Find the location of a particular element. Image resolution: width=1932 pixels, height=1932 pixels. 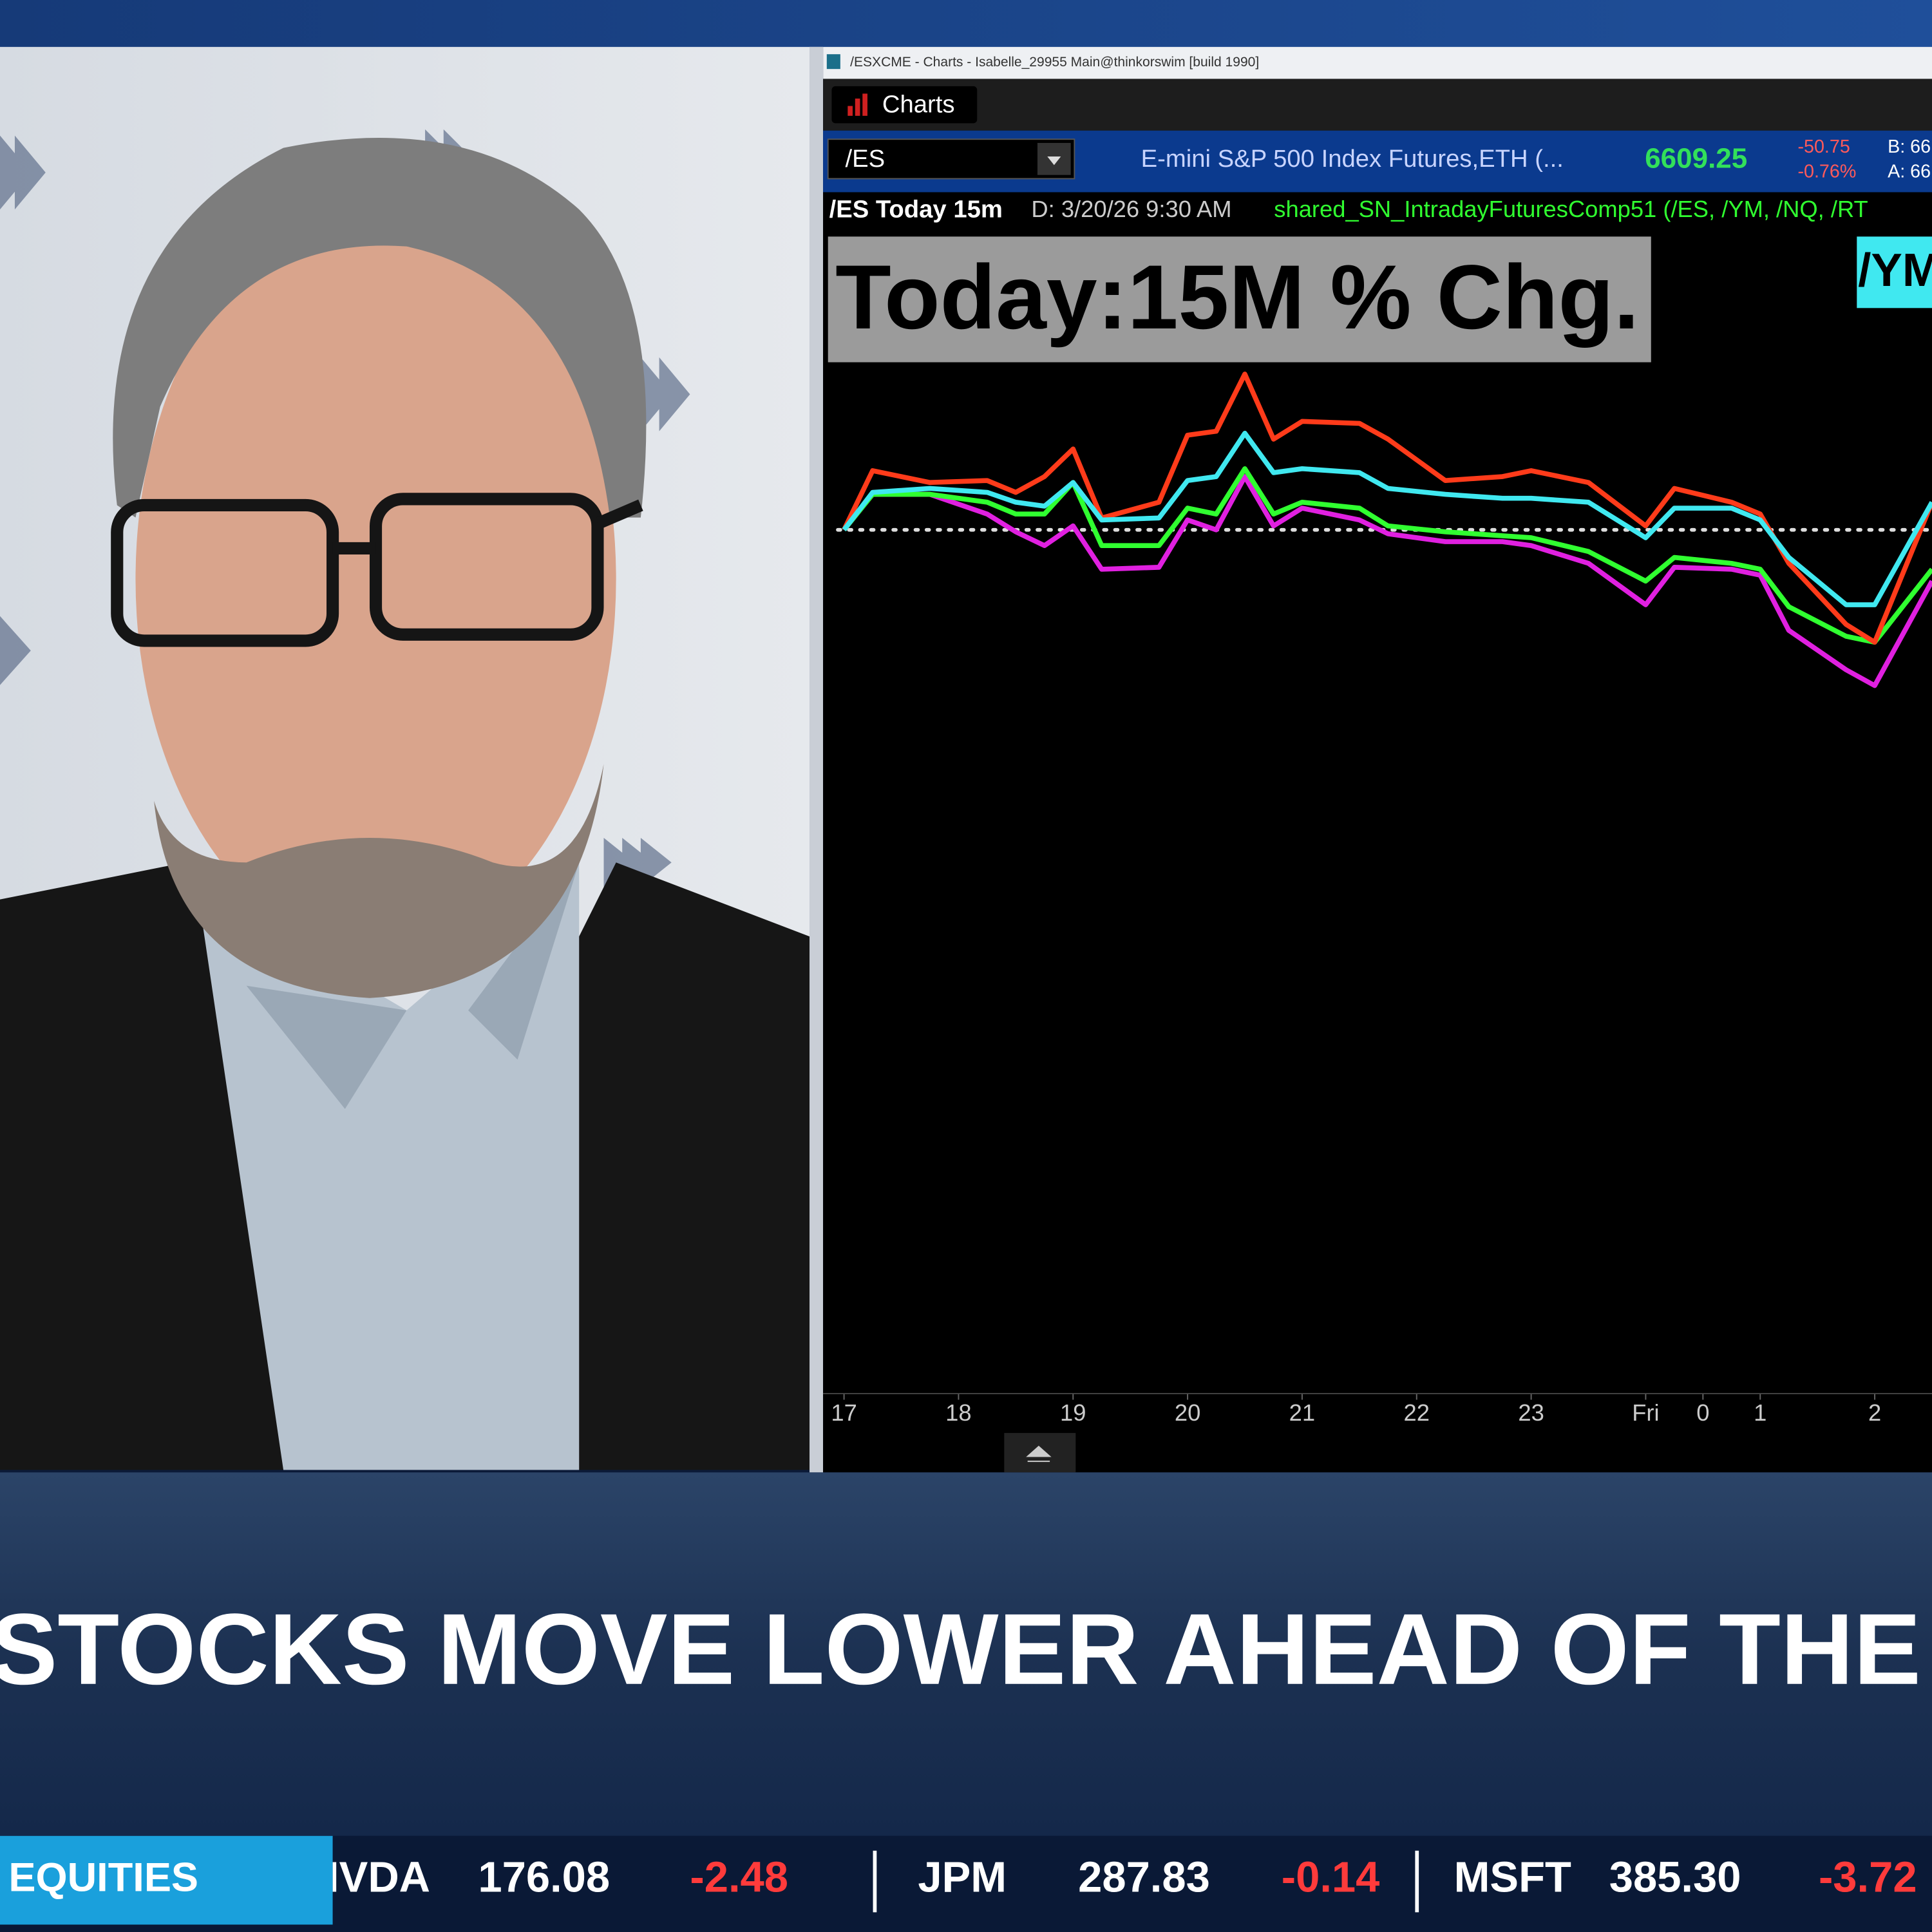

toolbar is located at coordinates (1378, 105).